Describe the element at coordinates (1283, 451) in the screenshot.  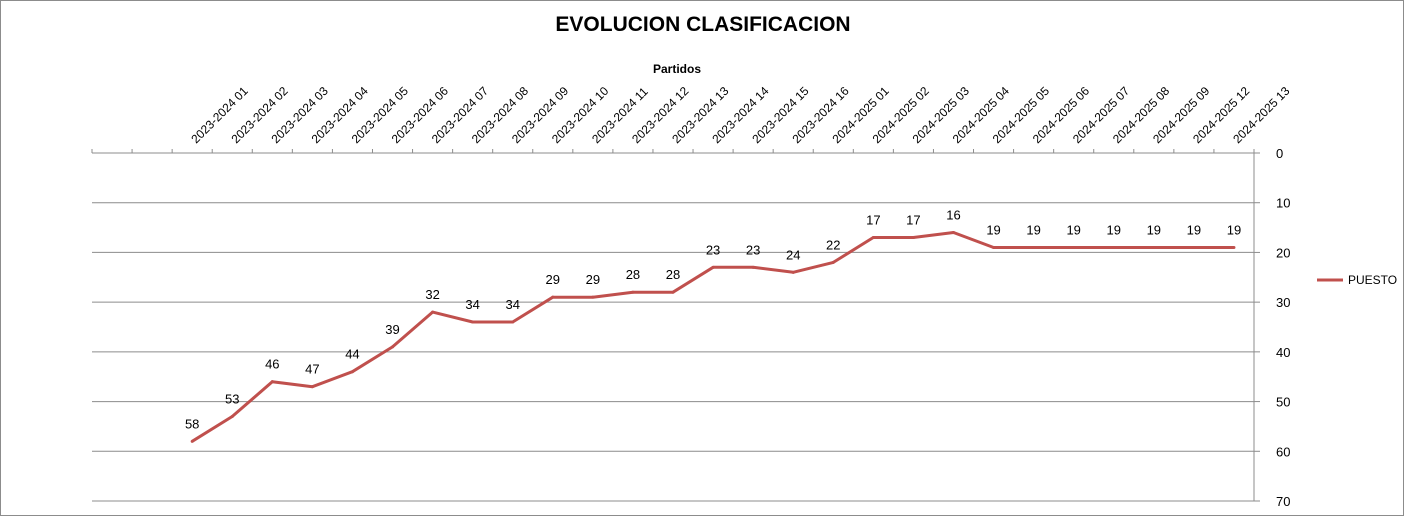
I see `y-tick-label: 60` at that location.